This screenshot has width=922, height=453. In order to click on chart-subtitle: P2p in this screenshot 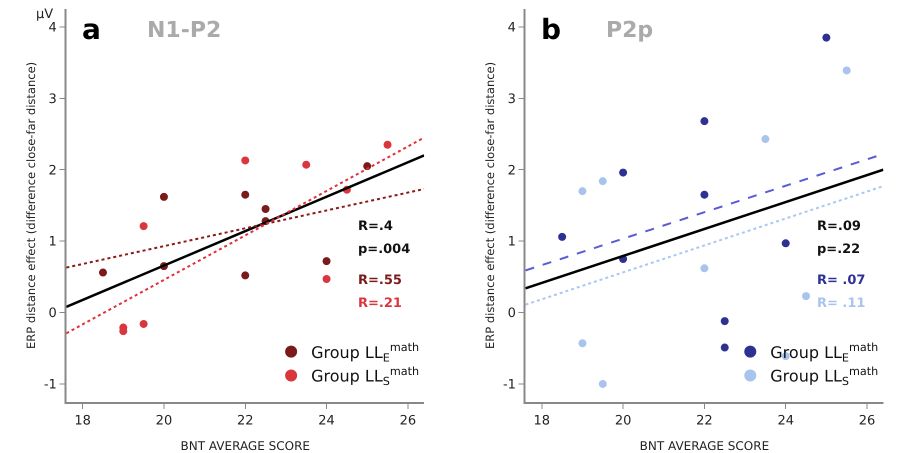, I will do `click(630, 30)`.